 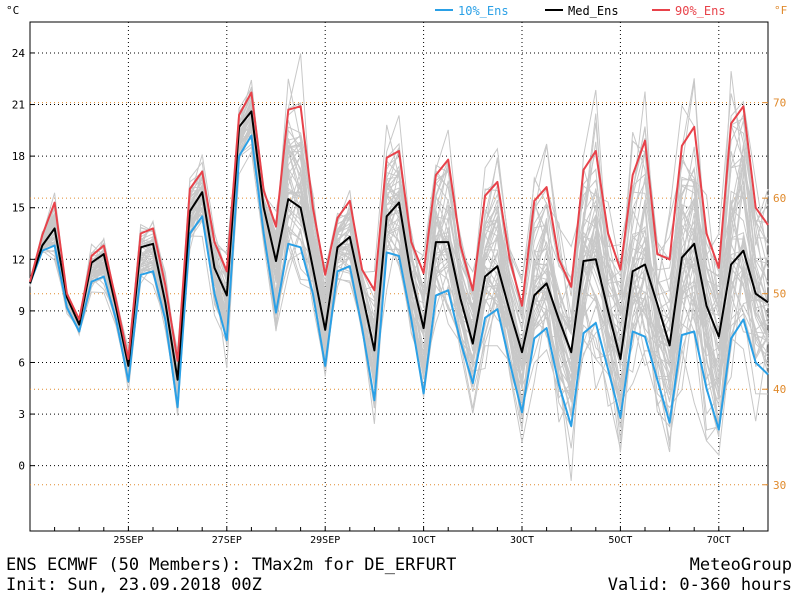 What do you see at coordinates (325, 540) in the screenshot?
I see `xtick-label-29SEP: 29SEP` at bounding box center [325, 540].